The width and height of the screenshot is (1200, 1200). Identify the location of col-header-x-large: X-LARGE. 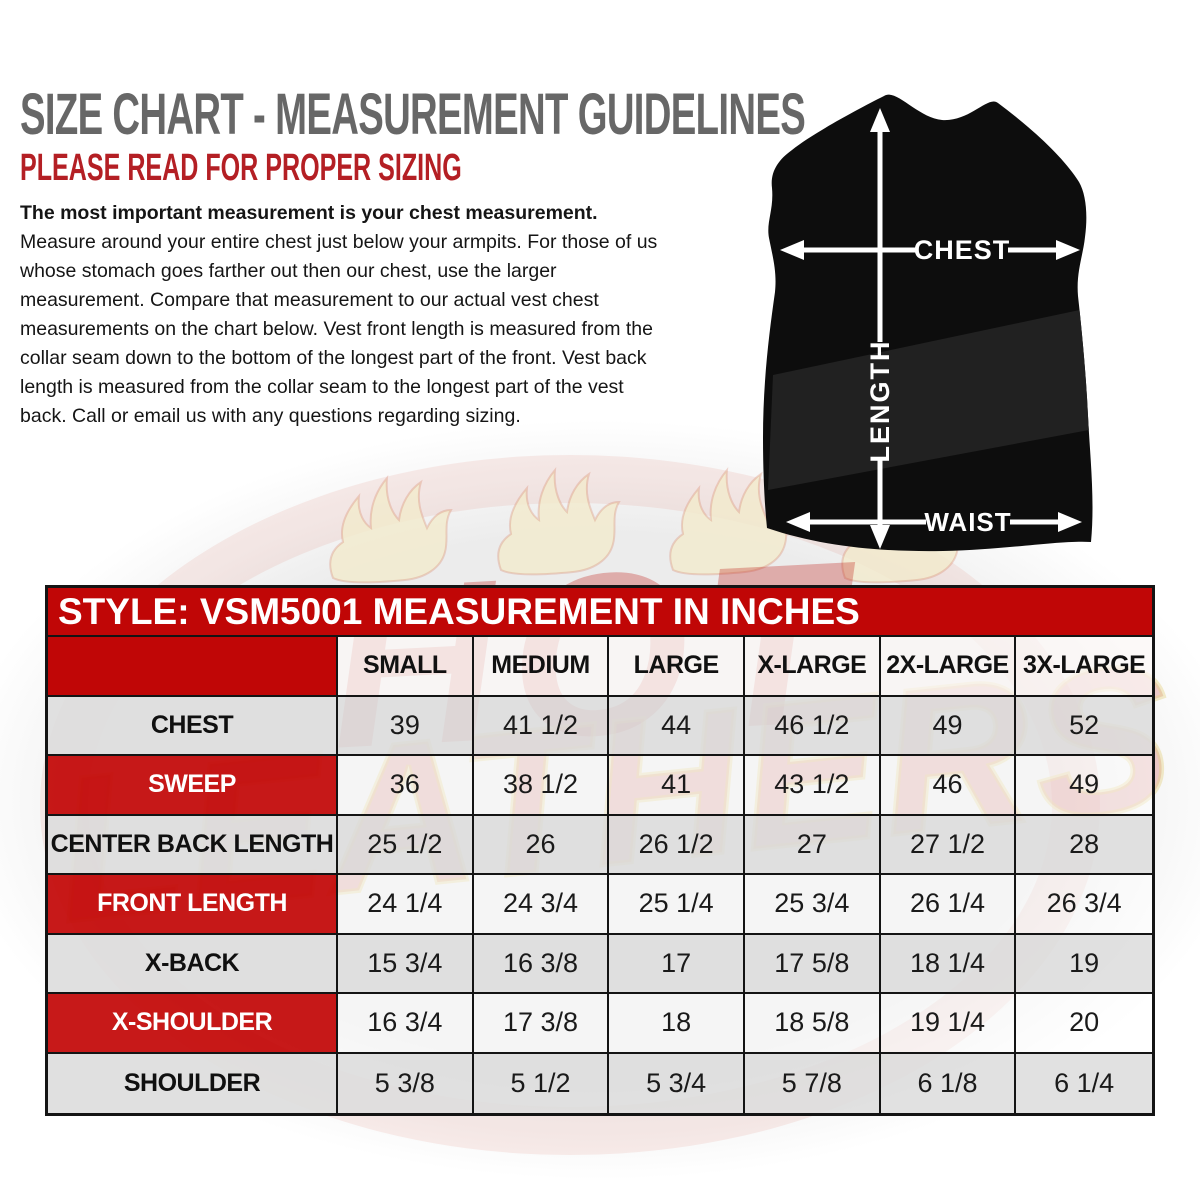
(813, 667).